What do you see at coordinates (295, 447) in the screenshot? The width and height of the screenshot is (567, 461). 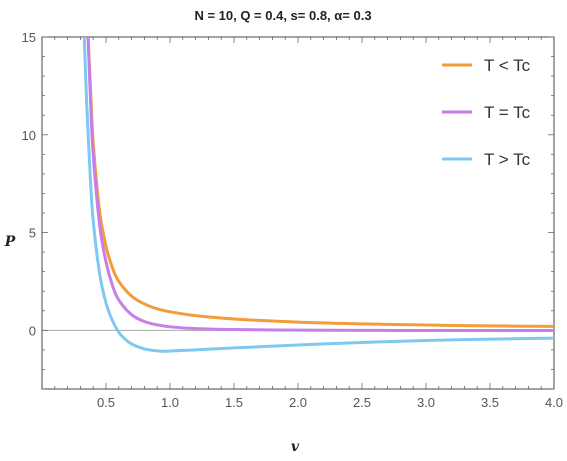 I see `x-axis-label: v` at bounding box center [295, 447].